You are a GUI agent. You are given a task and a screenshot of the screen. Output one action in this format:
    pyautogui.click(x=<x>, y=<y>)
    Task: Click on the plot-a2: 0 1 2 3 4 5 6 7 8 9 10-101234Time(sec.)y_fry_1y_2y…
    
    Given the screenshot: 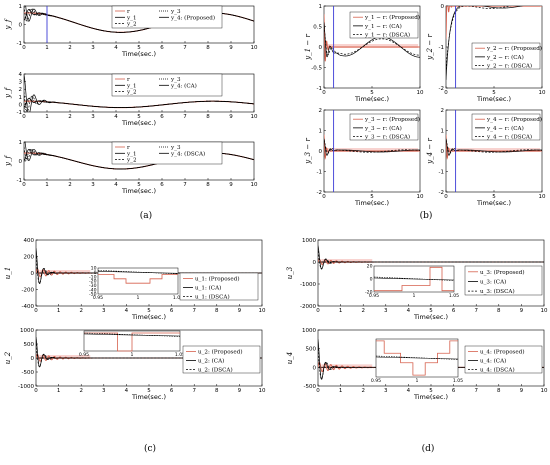 What is the action you would take?
    pyautogui.click(x=131, y=99)
    